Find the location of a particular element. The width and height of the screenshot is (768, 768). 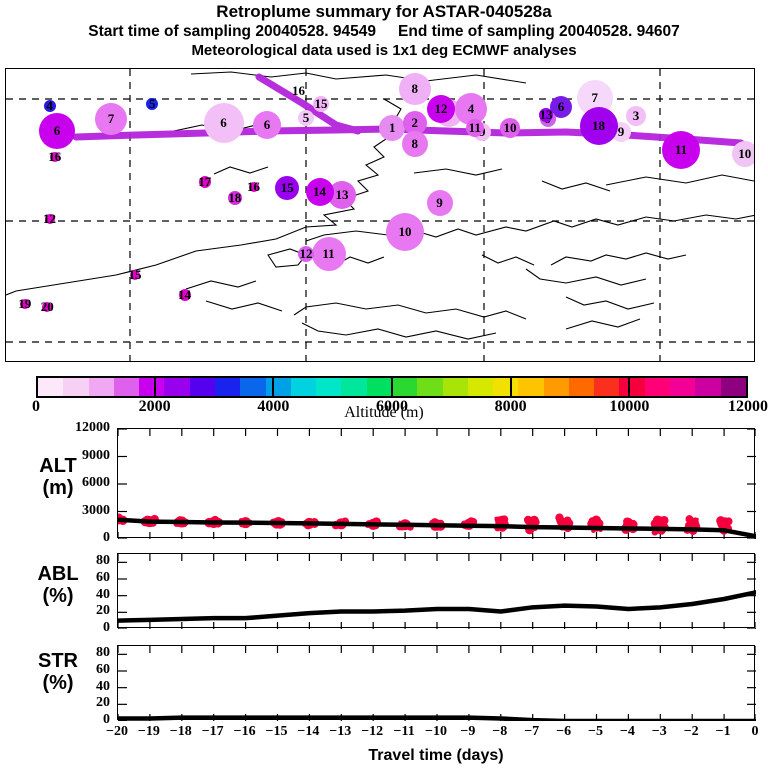

x-tick-label: 0 is located at coordinates (755, 731).